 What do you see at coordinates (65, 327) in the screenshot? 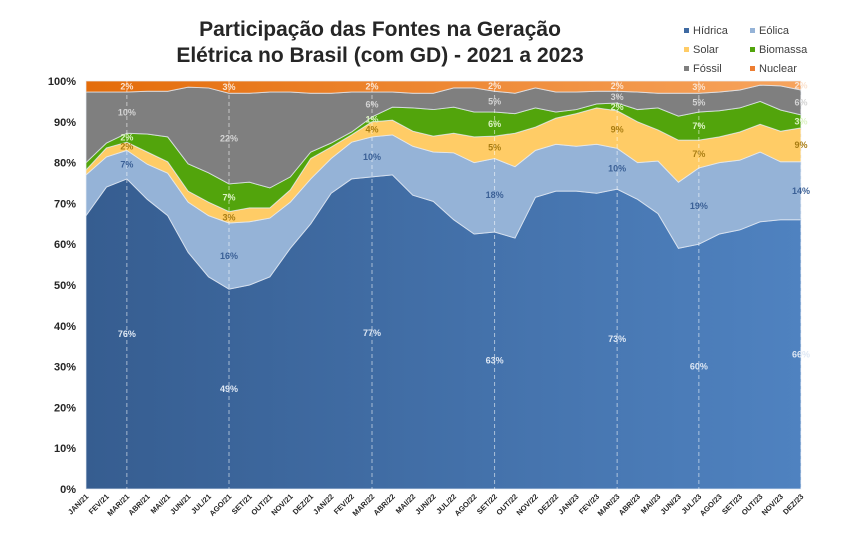
I see `y-tick-label: 40%` at bounding box center [65, 327].